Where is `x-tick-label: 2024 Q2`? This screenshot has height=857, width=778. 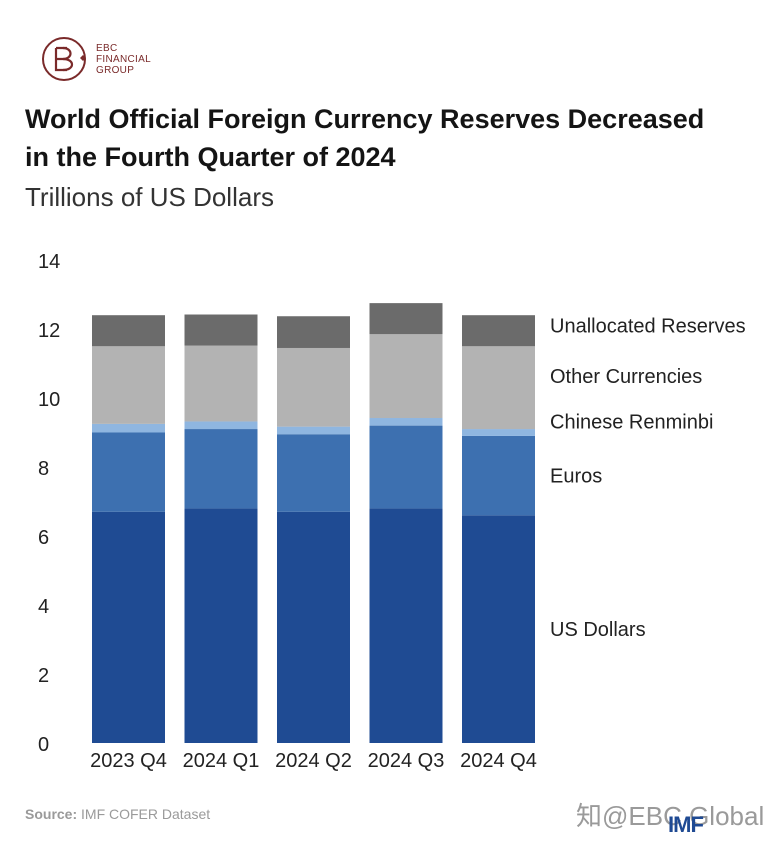 x-tick-label: 2024 Q2 is located at coordinates (313, 761).